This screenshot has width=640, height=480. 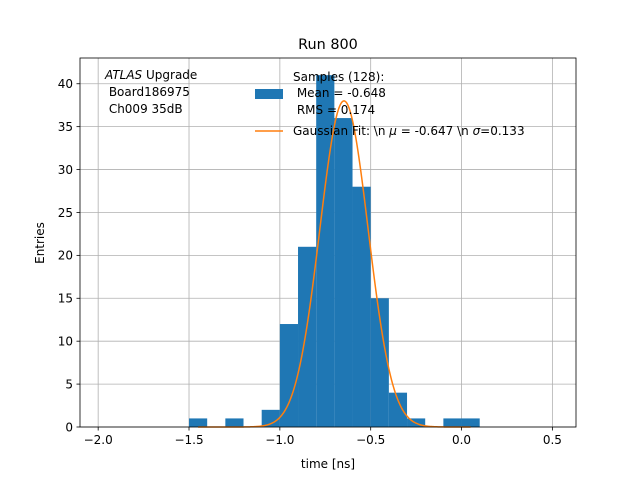 I want to click on annotation-line-1: ATLAS Upgrade, so click(x=150, y=75).